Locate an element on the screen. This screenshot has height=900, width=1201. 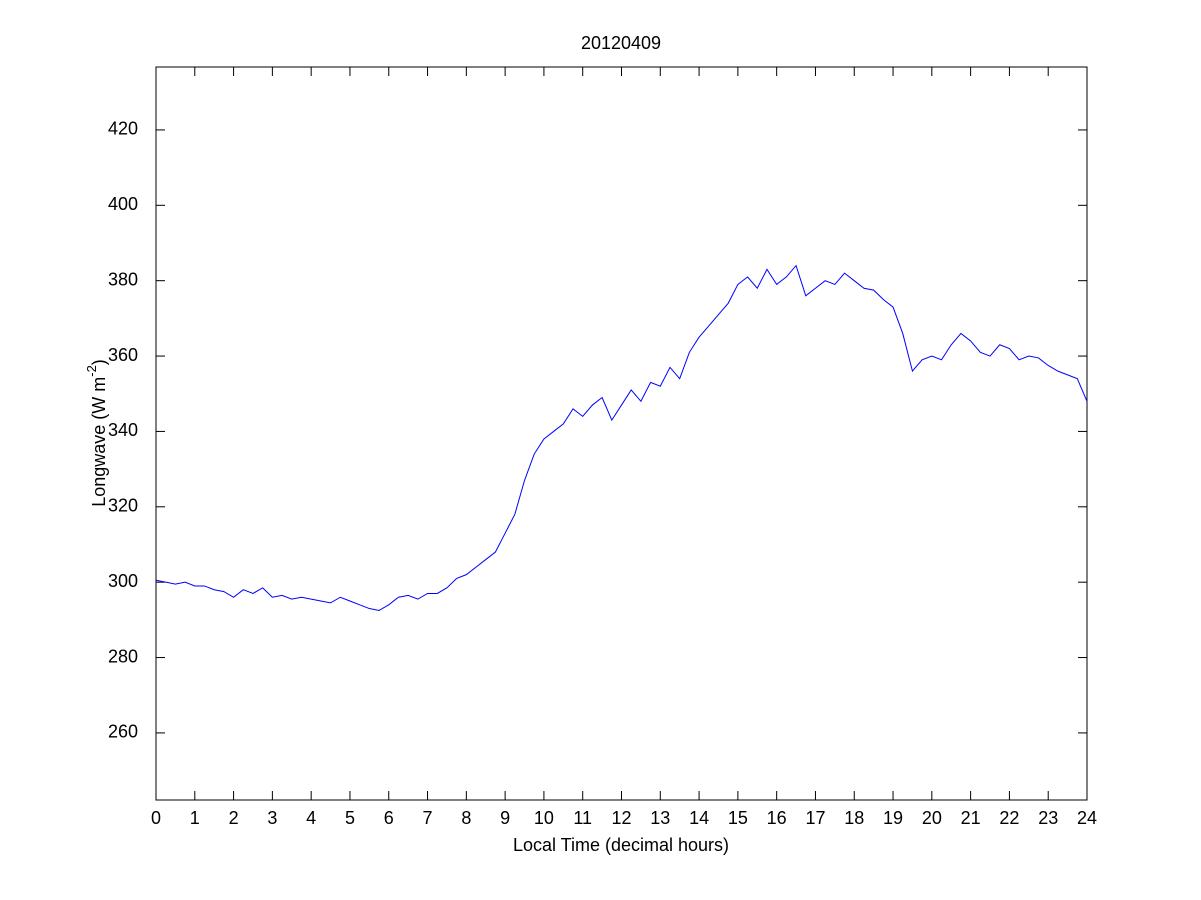
x-tick-label: 1 is located at coordinates (195, 818).